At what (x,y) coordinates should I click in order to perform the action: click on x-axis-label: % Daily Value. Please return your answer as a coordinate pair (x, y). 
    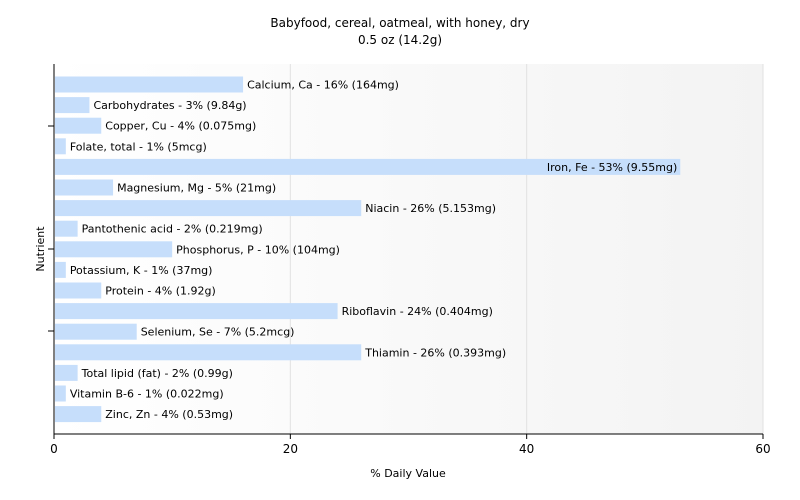
    Looking at the image, I should click on (408, 473).